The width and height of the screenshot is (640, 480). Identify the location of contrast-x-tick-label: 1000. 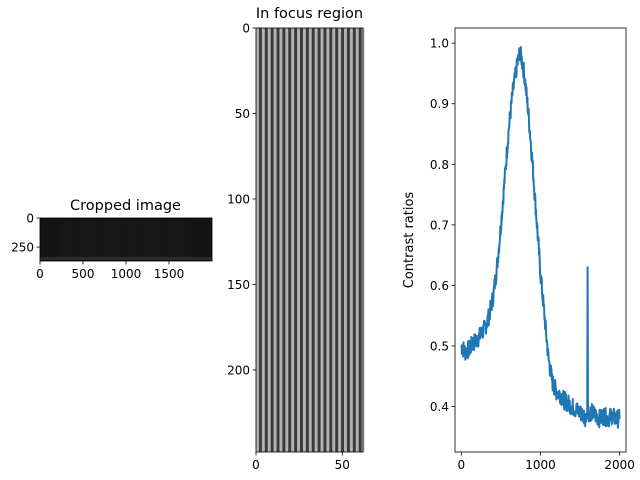
(540, 465).